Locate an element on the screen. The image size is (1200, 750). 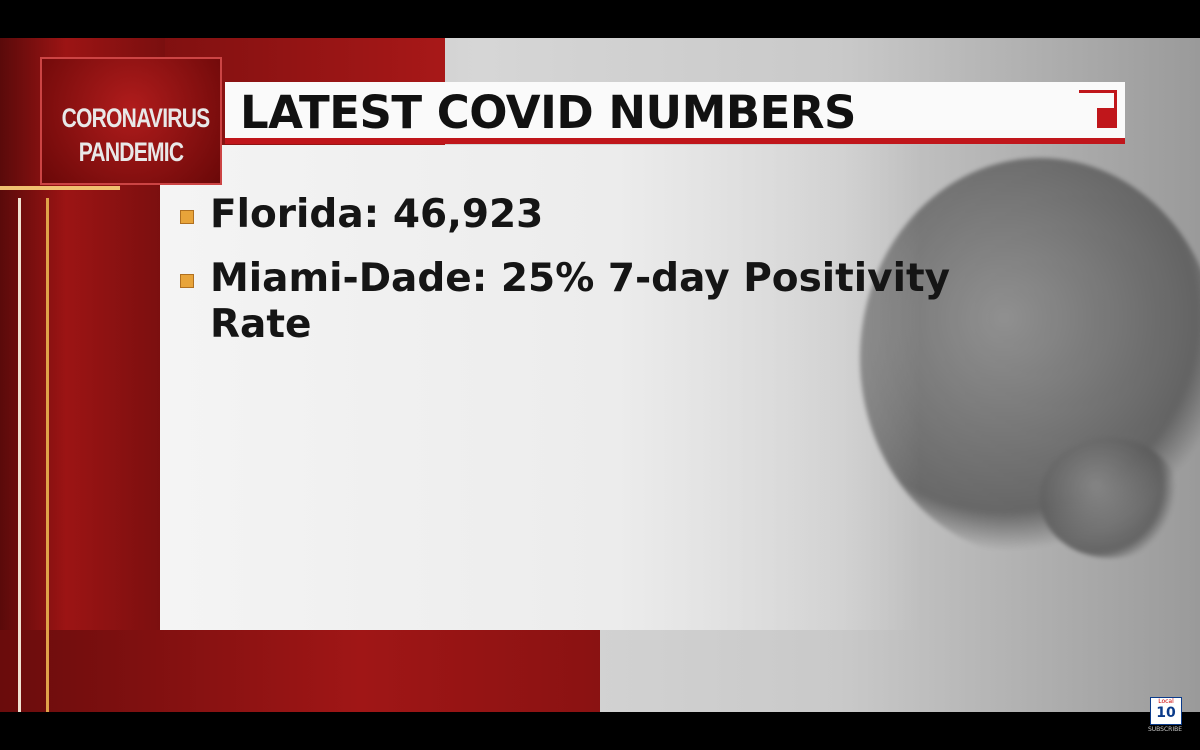
pandemic-badge: CORONAVIRUS PANDEMIC is located at coordinates (131, 121).